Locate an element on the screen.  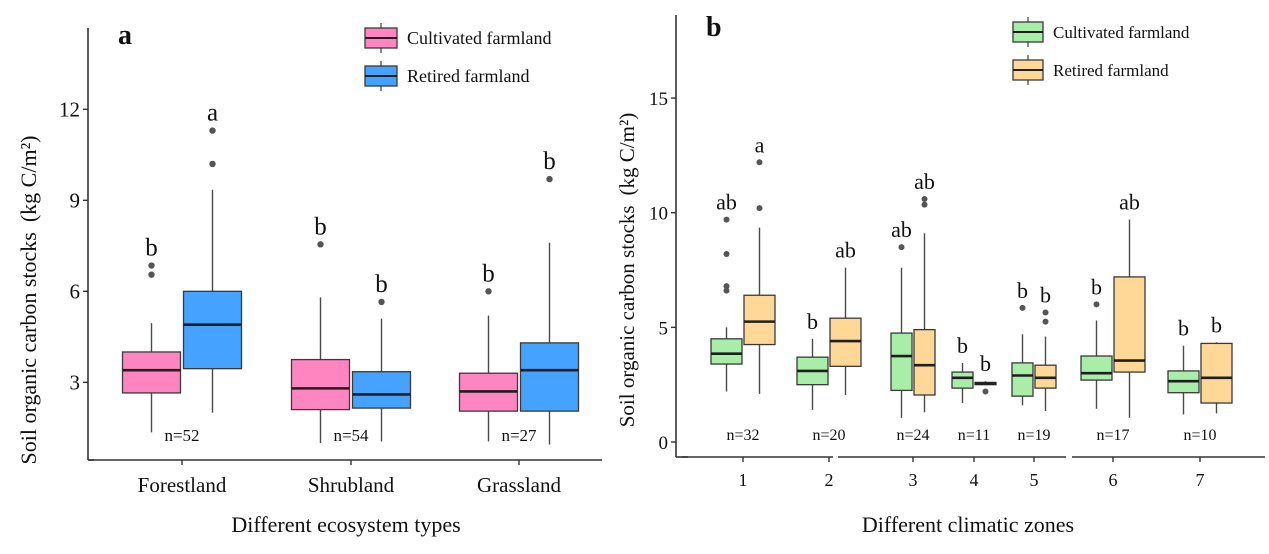
panel-b-sample-size-label: n=17 is located at coordinates (1112, 435).